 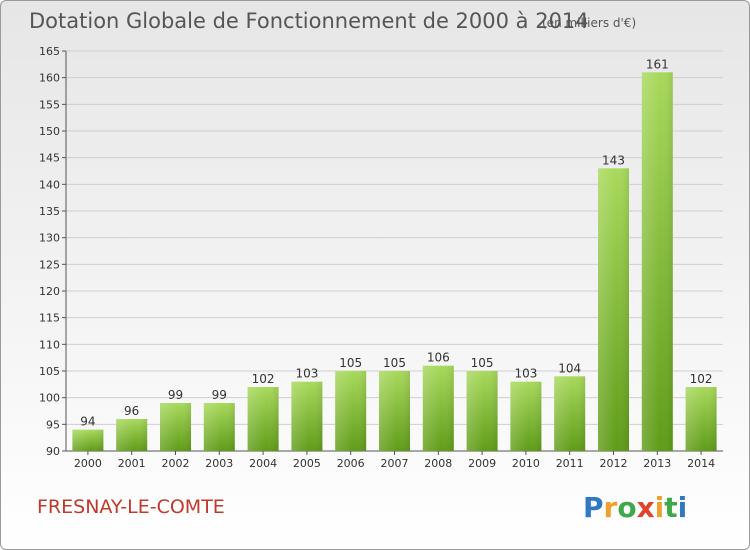 What do you see at coordinates (593, 507) in the screenshot?
I see `logo-letter: P` at bounding box center [593, 507].